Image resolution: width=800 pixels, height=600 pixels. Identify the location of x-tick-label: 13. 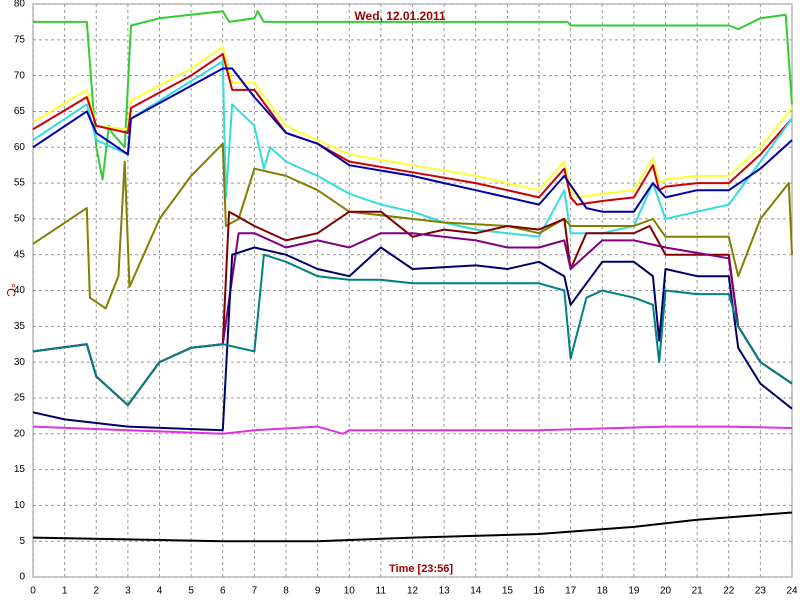
(445, 591).